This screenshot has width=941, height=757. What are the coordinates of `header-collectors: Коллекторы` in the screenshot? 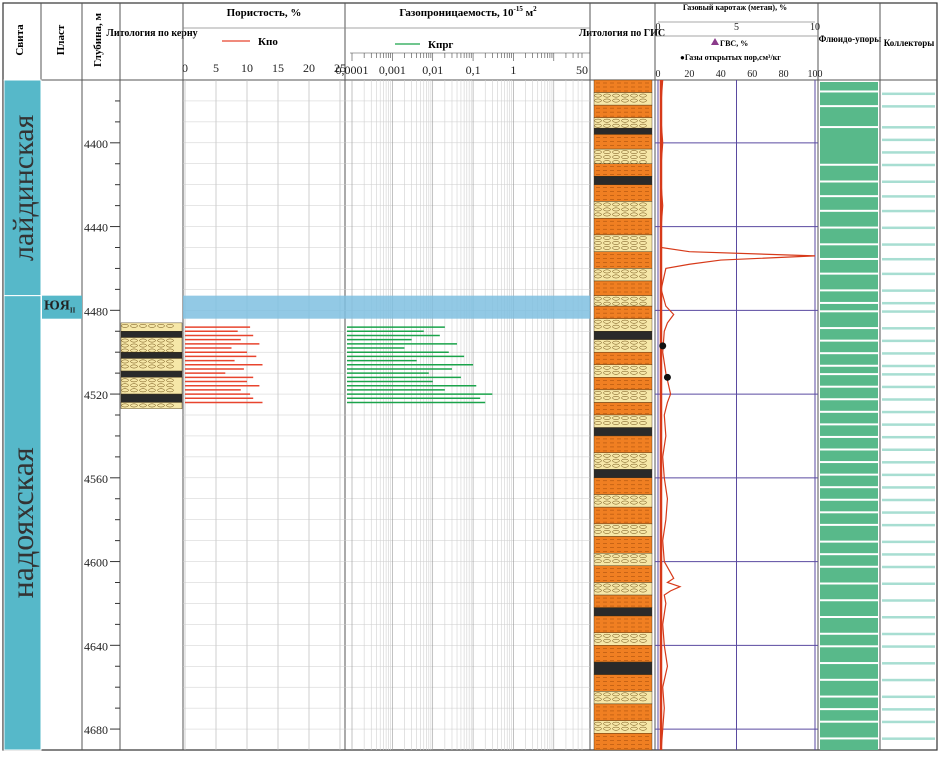 It's located at (909, 43).